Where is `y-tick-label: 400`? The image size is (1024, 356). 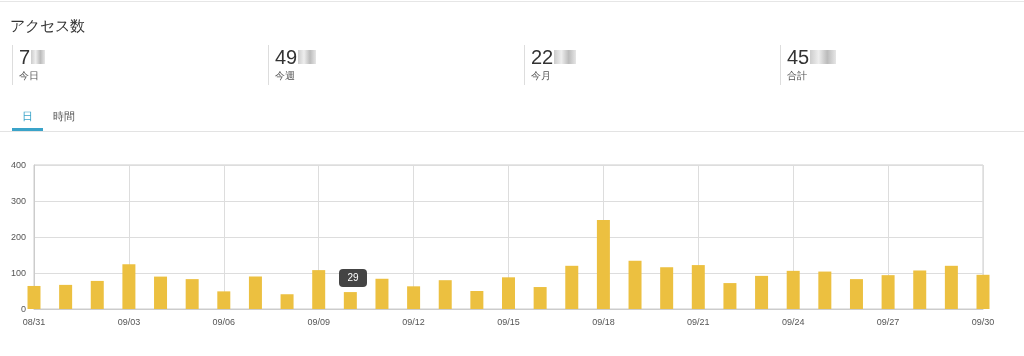
y-tick-label: 400 is located at coordinates (18, 165).